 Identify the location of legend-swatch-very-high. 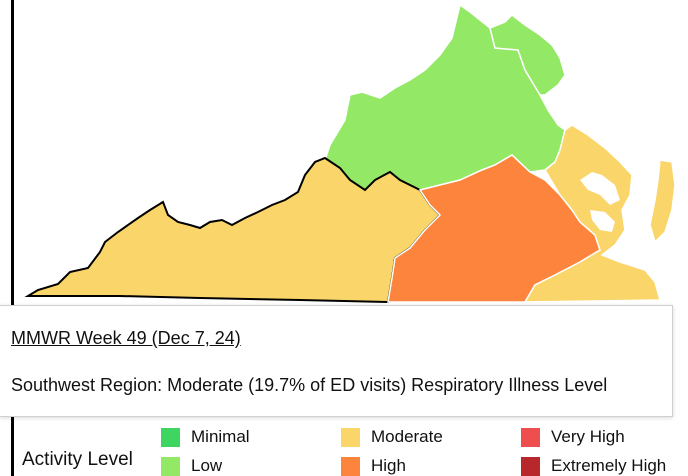
(530, 437).